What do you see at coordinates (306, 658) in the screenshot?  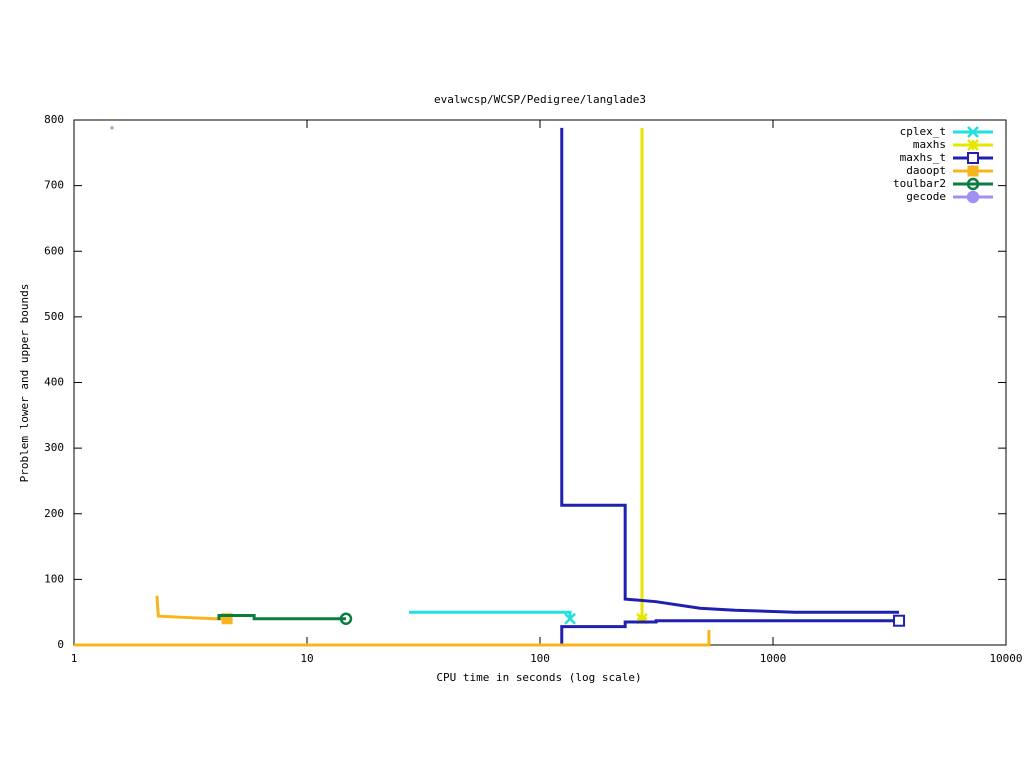 I see `x-tick-label: 10` at bounding box center [306, 658].